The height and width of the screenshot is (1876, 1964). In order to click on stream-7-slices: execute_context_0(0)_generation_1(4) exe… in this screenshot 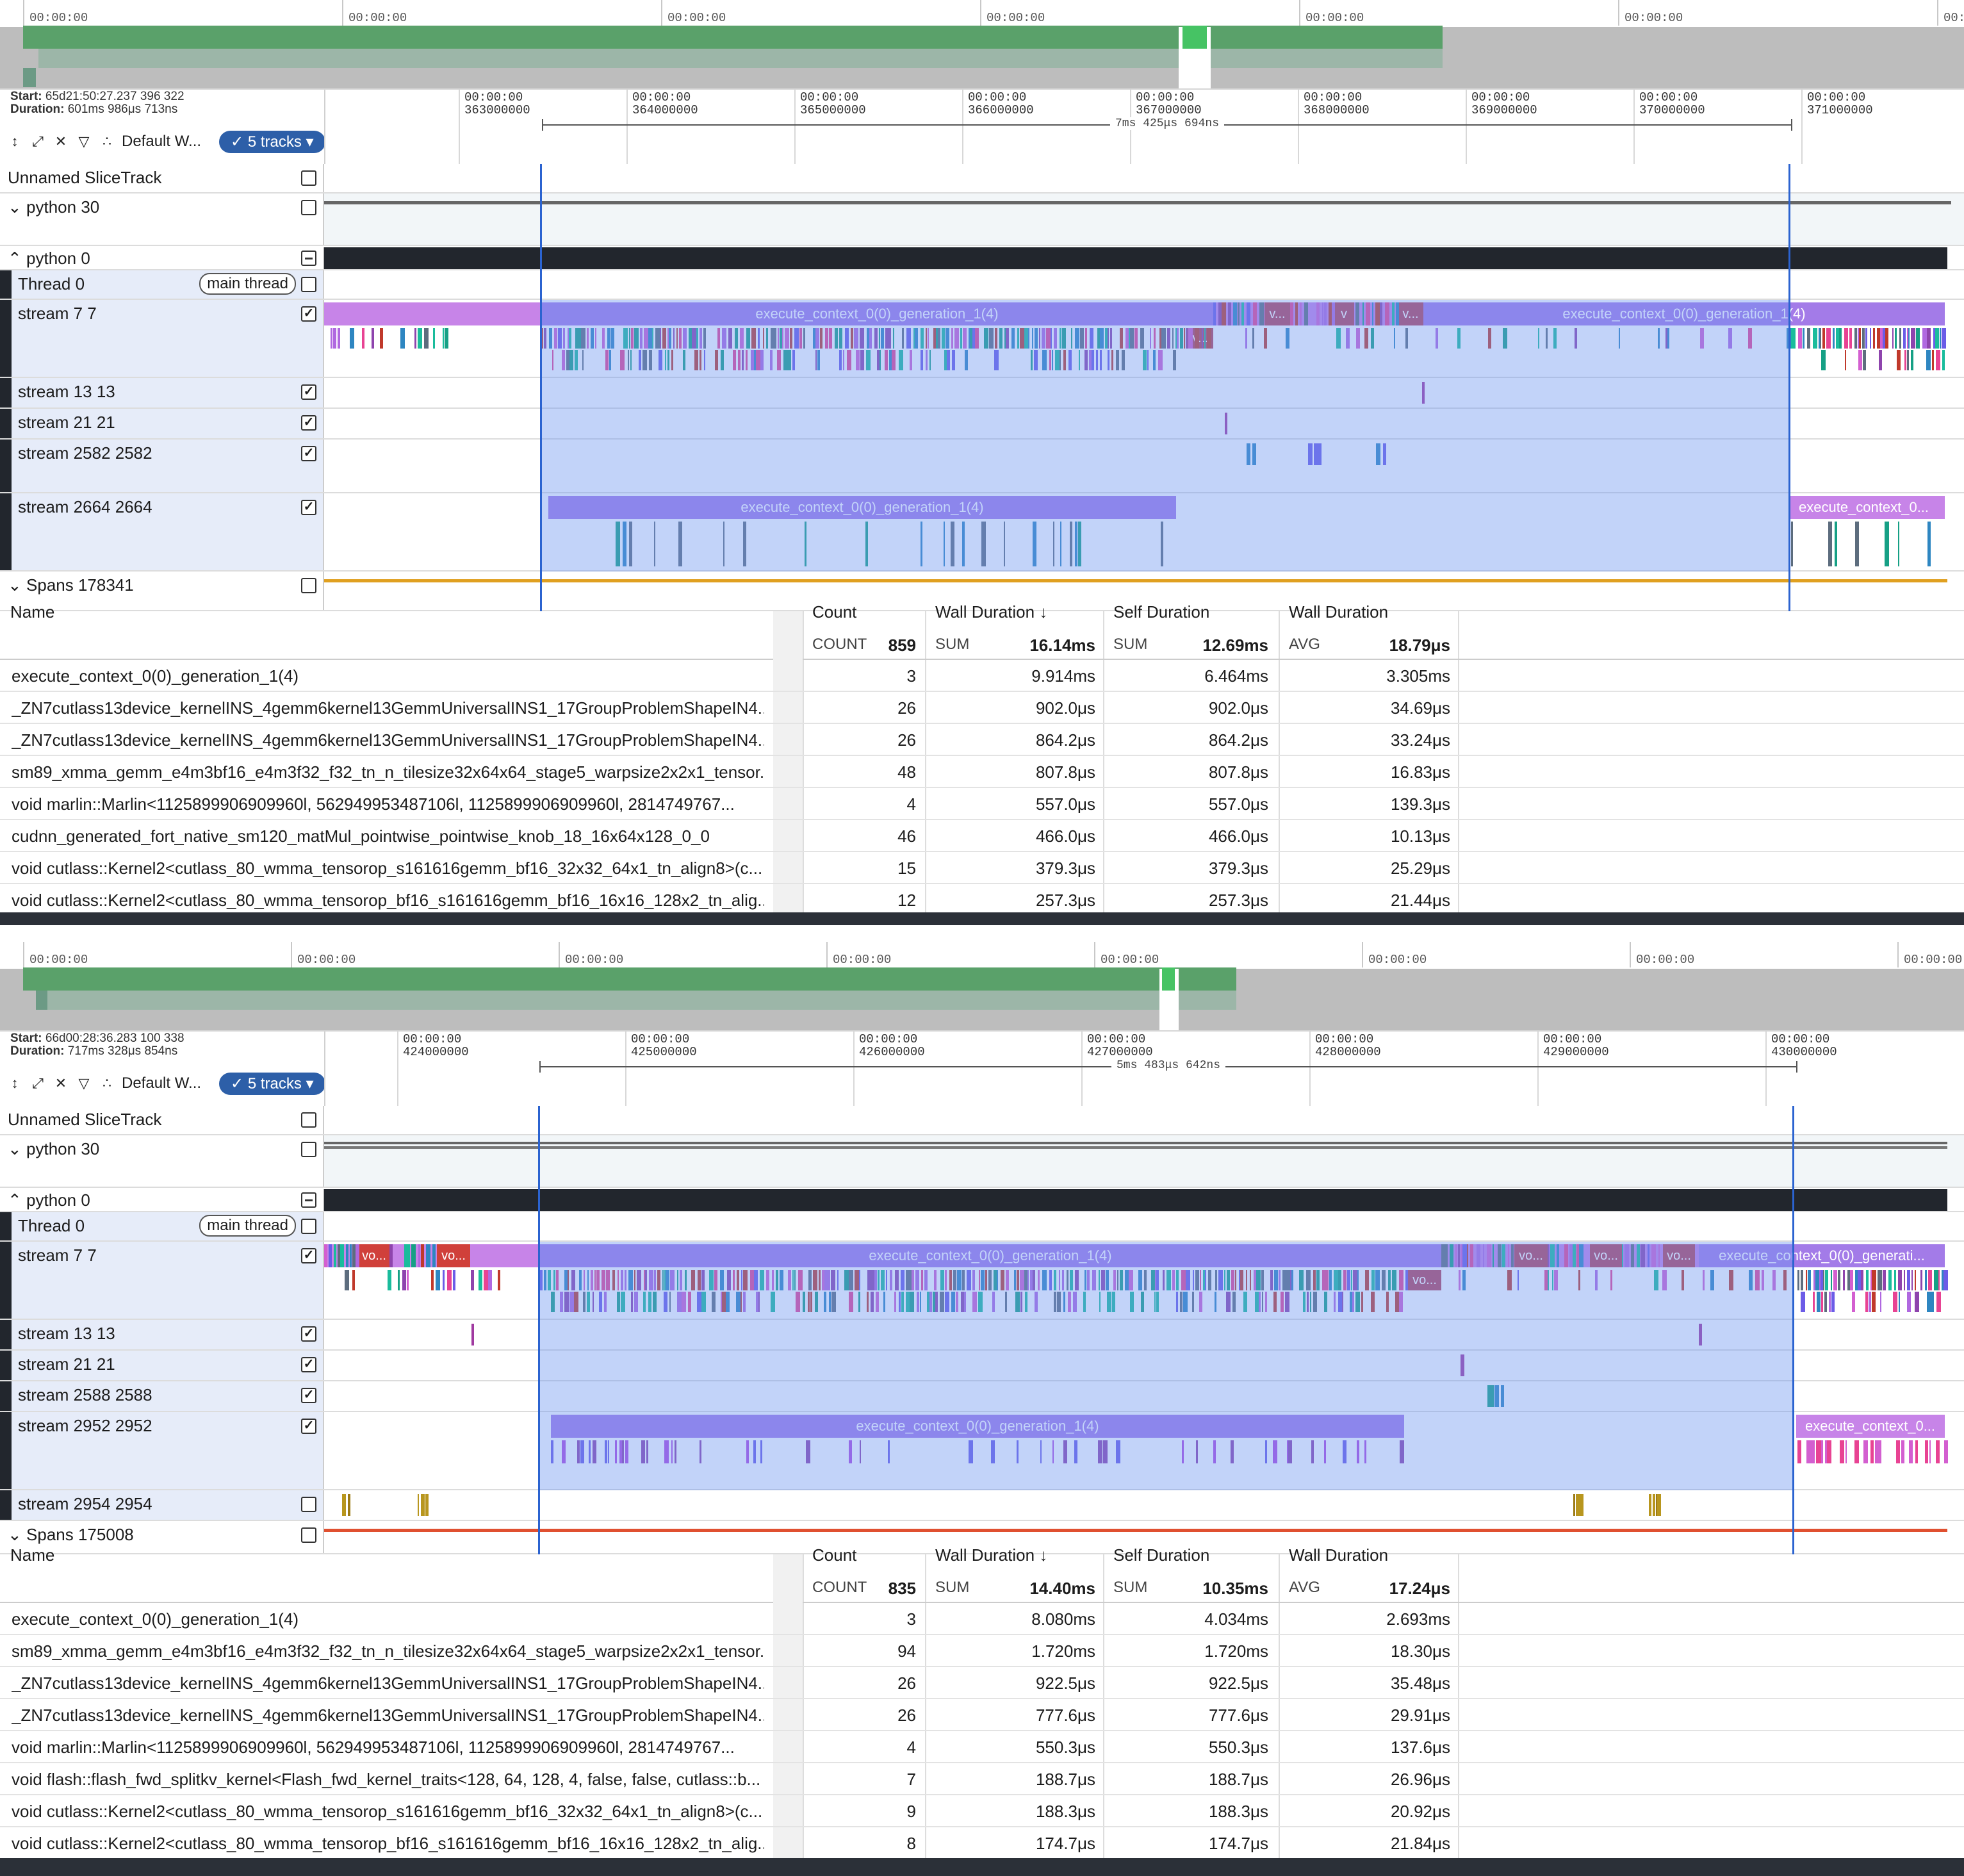, I will do `click(1144, 338)`.